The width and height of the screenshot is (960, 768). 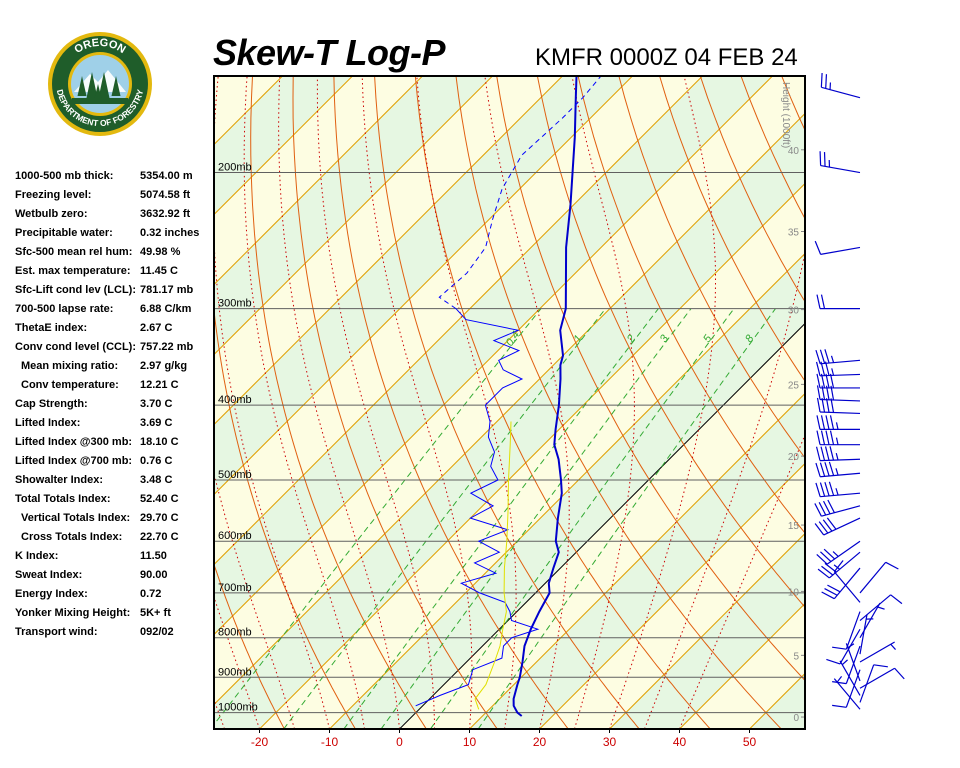 I want to click on index-label: Freezing level:, so click(x=53, y=195).